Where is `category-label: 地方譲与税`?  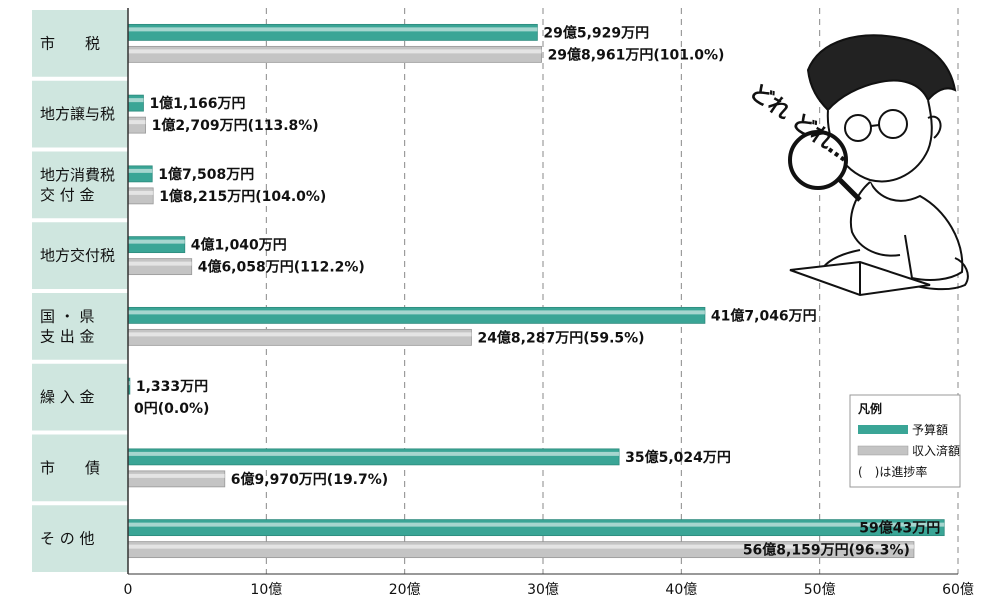 category-label: 地方譲与税 is located at coordinates (77, 114).